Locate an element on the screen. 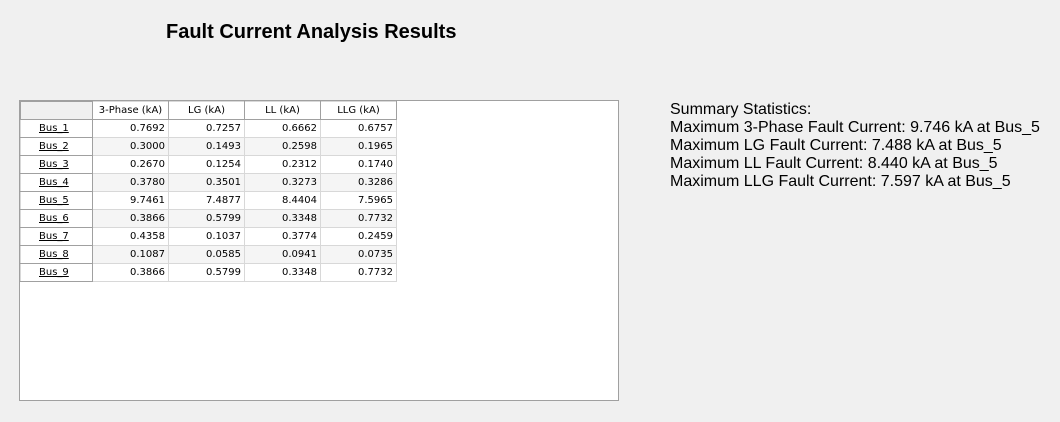  column-header-llg: LLG (kA) is located at coordinates (358, 110).